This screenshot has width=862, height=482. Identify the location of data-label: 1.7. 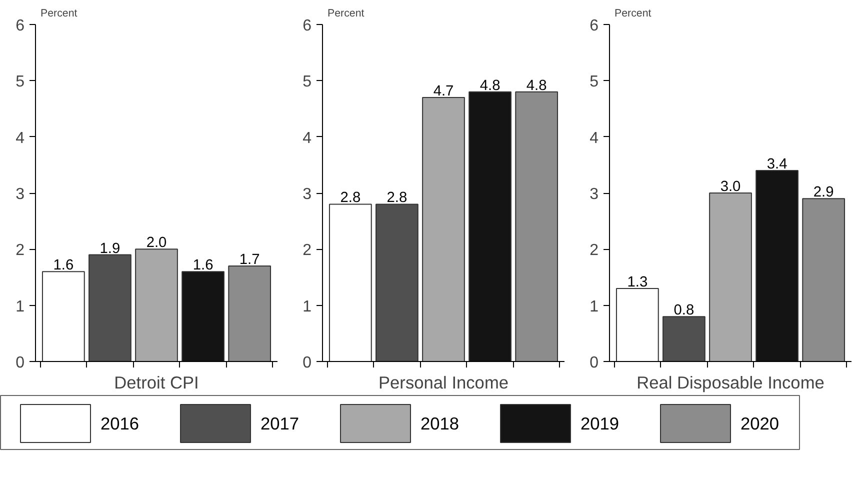
(249, 260).